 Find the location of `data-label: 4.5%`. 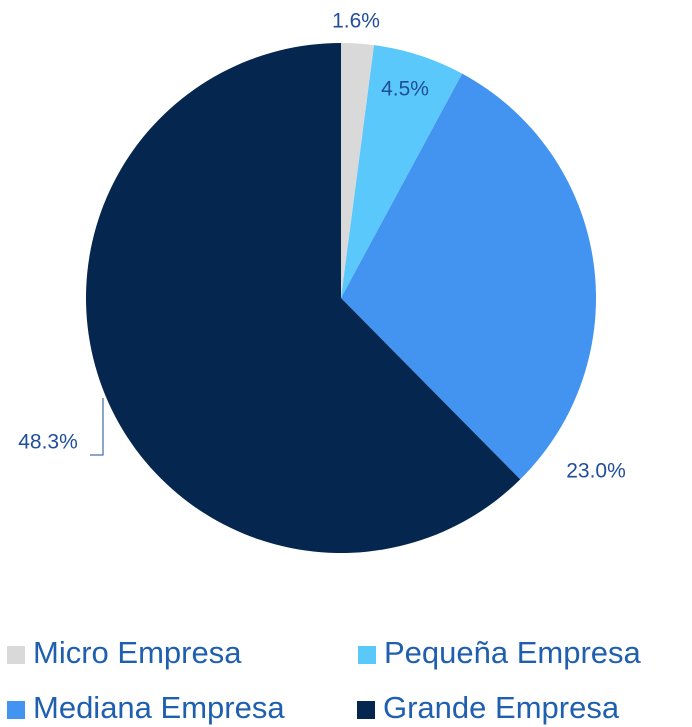

data-label: 4.5% is located at coordinates (405, 89).